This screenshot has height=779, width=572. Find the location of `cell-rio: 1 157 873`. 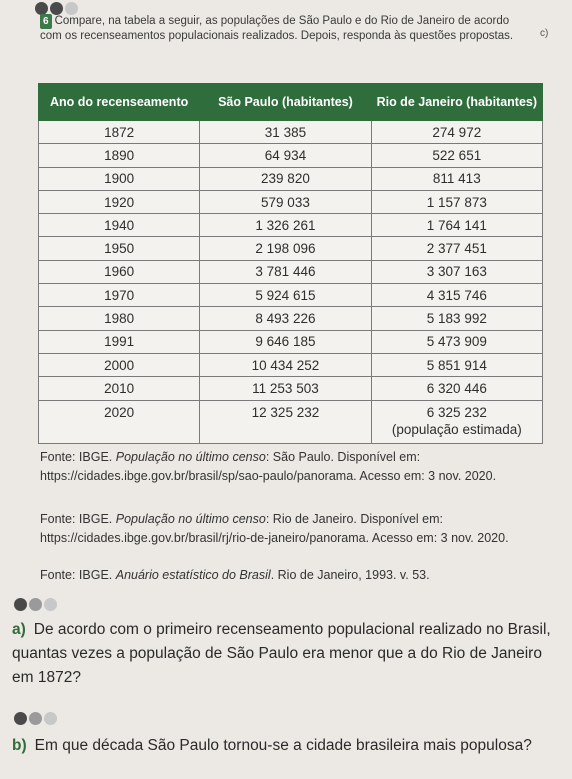

cell-rio: 1 157 873 is located at coordinates (457, 202).